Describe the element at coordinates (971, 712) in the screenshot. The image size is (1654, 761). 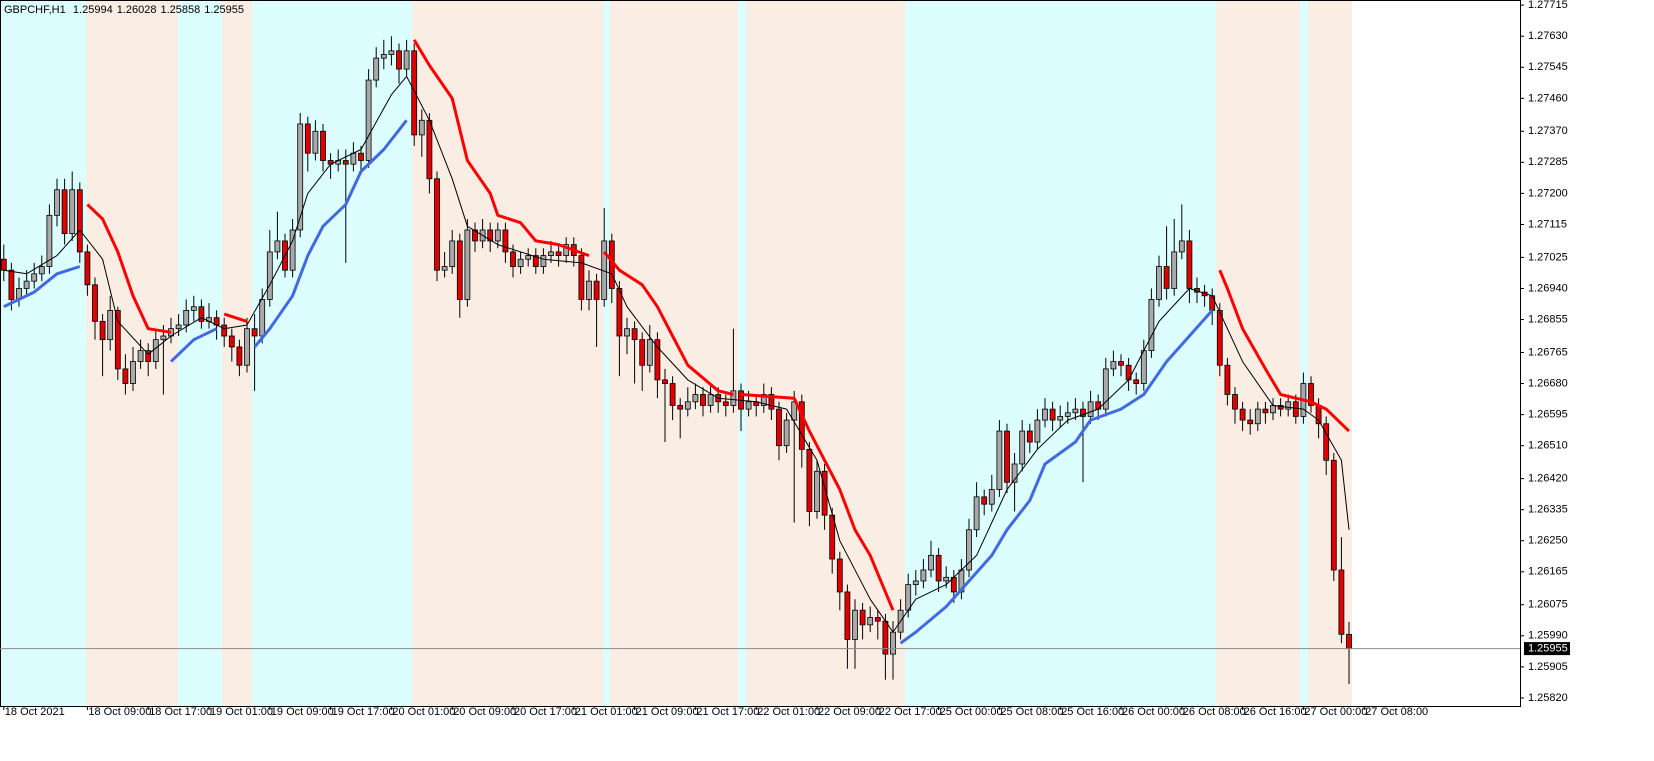
I see `x-tick-label: 25 Oct 00:00` at that location.